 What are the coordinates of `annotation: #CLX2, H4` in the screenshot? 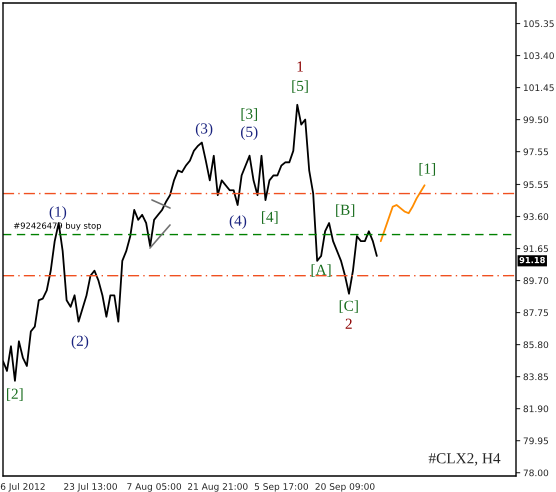 It's located at (464, 459).